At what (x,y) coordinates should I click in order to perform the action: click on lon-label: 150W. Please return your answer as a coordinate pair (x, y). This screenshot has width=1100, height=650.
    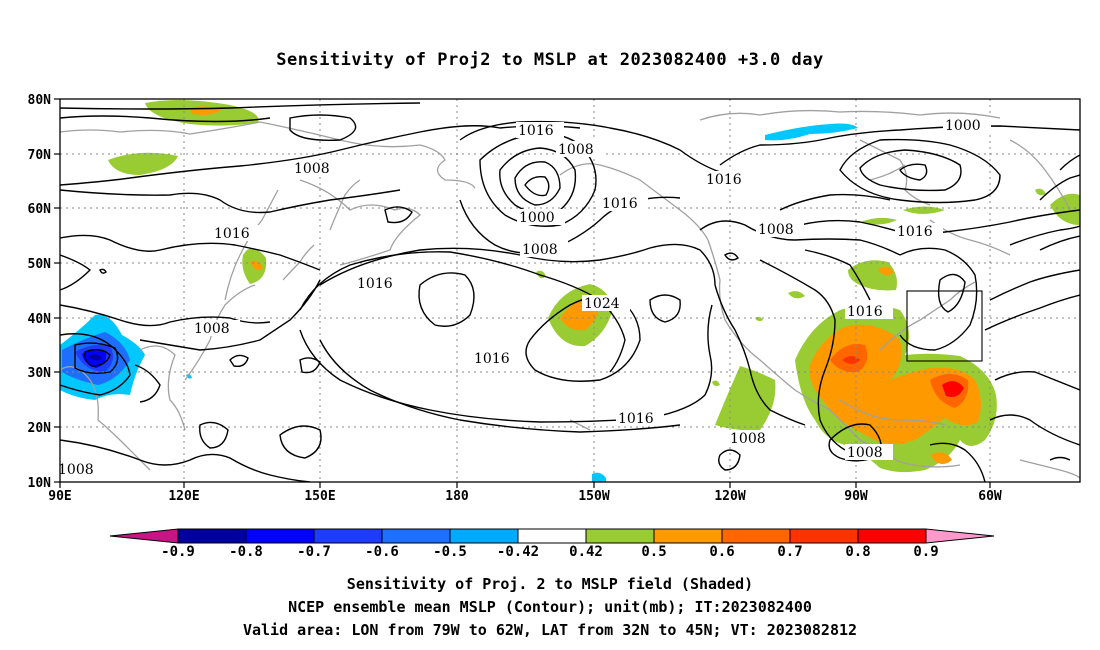
    Looking at the image, I should click on (593, 496).